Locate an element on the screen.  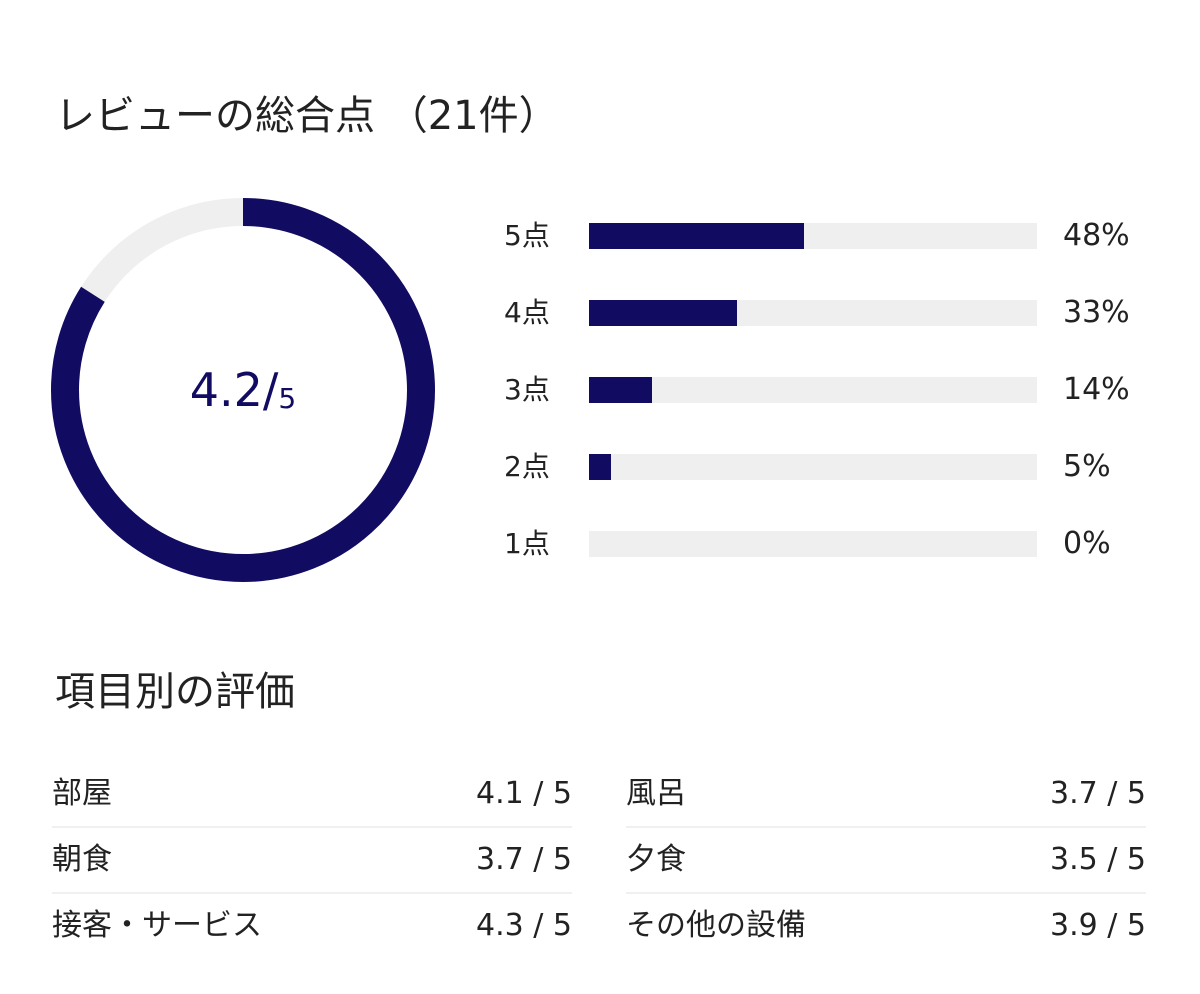
overall-score: 4.2/5 is located at coordinates (243, 390).